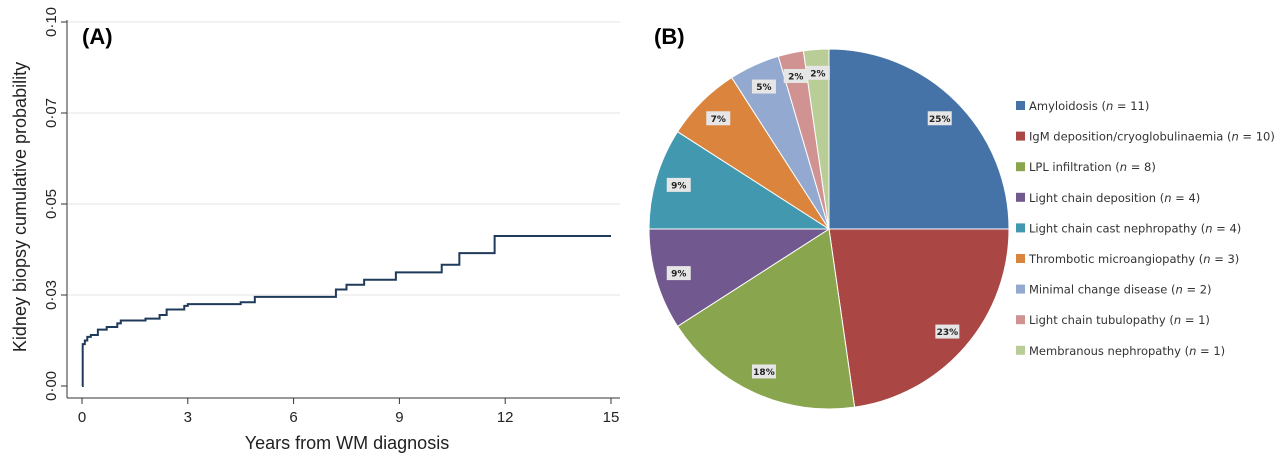 The width and height of the screenshot is (1278, 455). I want to click on panel-b-label: (B), so click(669, 36).